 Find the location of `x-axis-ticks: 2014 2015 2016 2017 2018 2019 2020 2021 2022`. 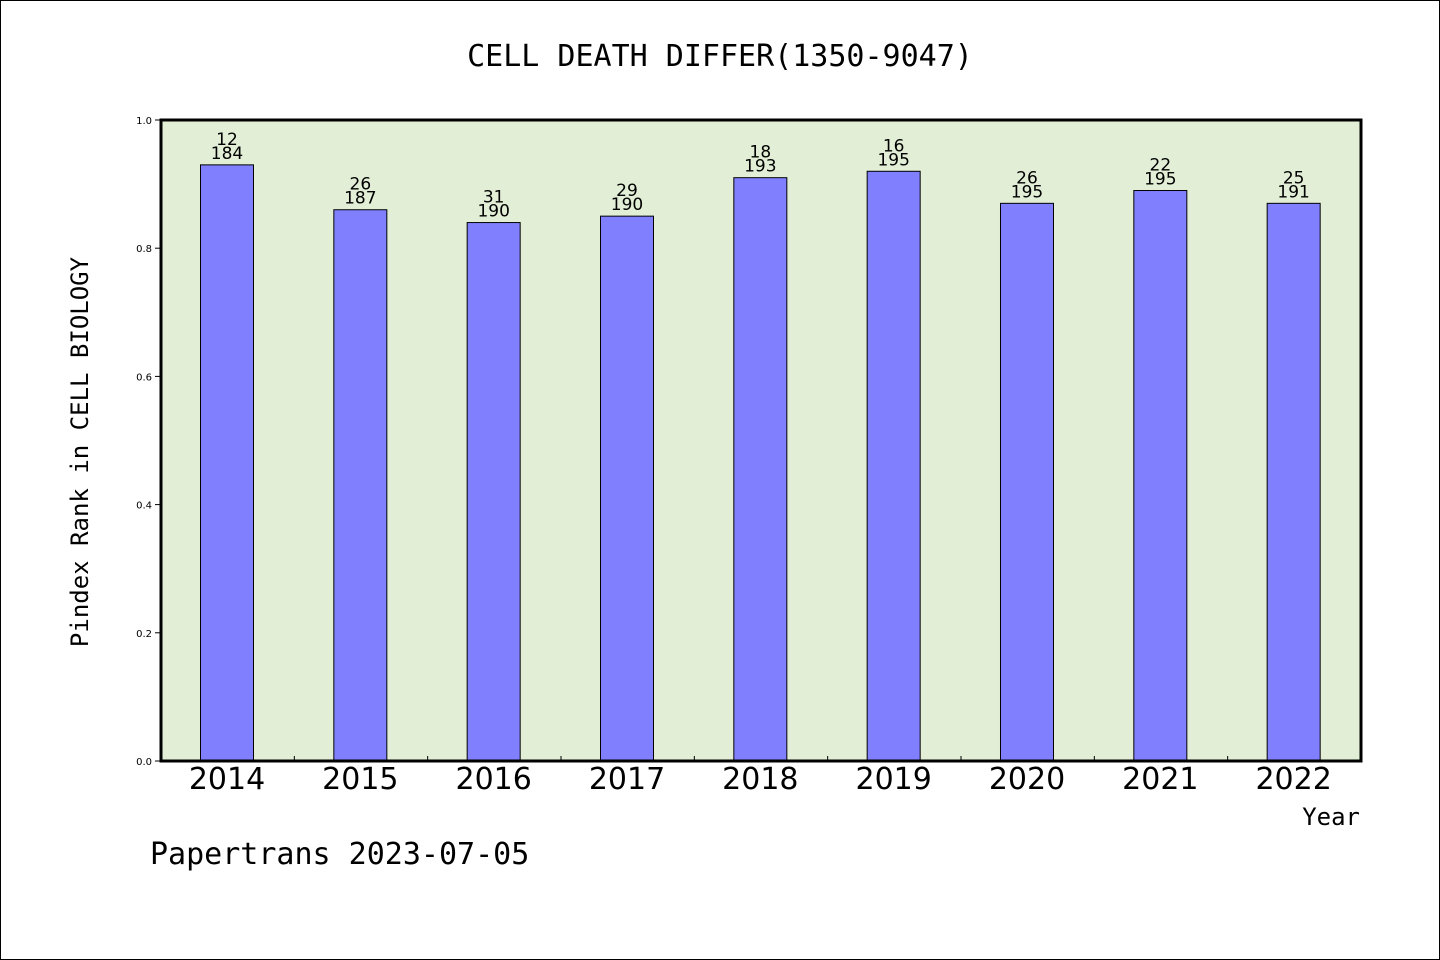

x-axis-ticks: 2014 2015 2016 2017 2018 2019 2020 2021 2022 is located at coordinates (760, 776).